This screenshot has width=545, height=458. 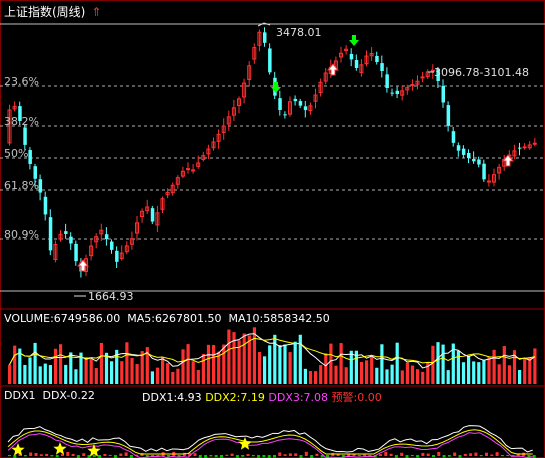 What do you see at coordinates (481, 72) in the screenshot?
I see `range-label: 3096.78-3101.48` at bounding box center [481, 72].